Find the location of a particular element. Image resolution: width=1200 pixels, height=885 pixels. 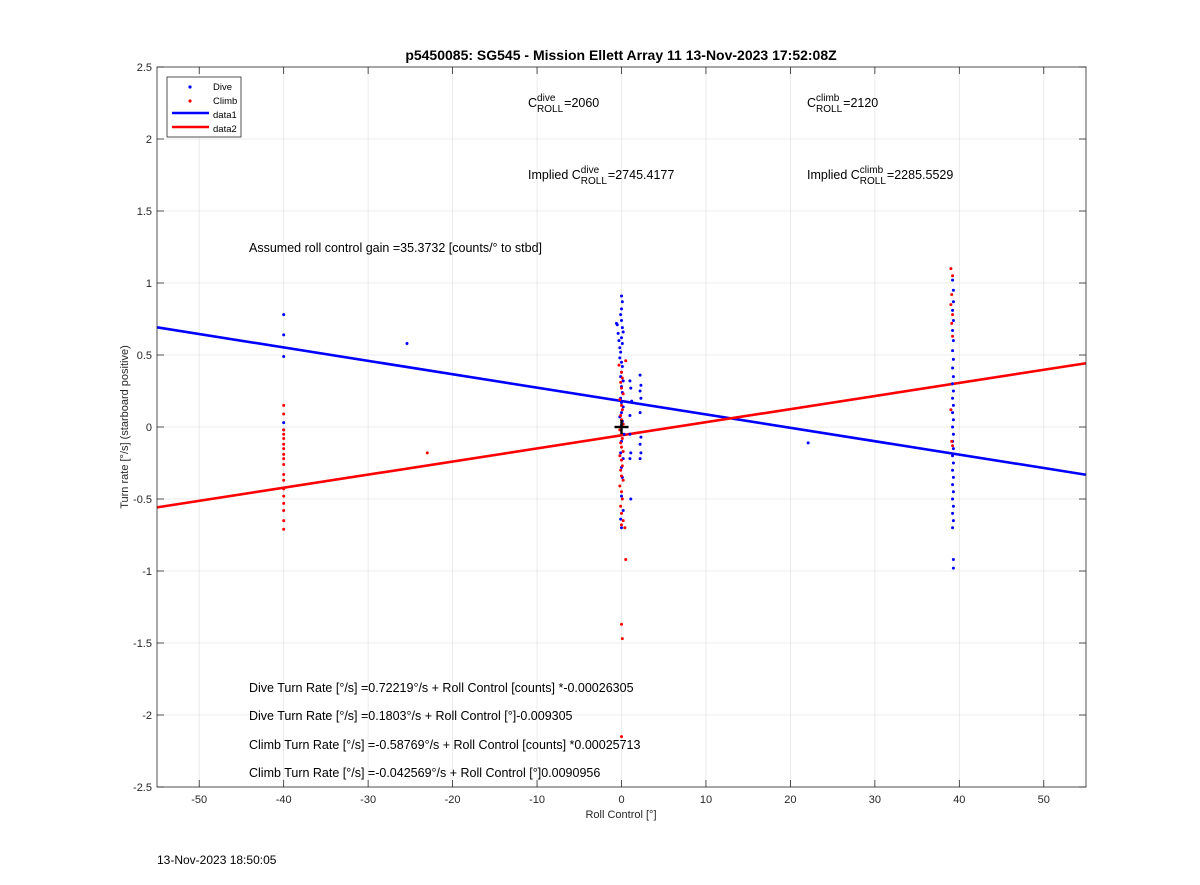

y-tick-label: -1.5 is located at coordinates (142, 644).